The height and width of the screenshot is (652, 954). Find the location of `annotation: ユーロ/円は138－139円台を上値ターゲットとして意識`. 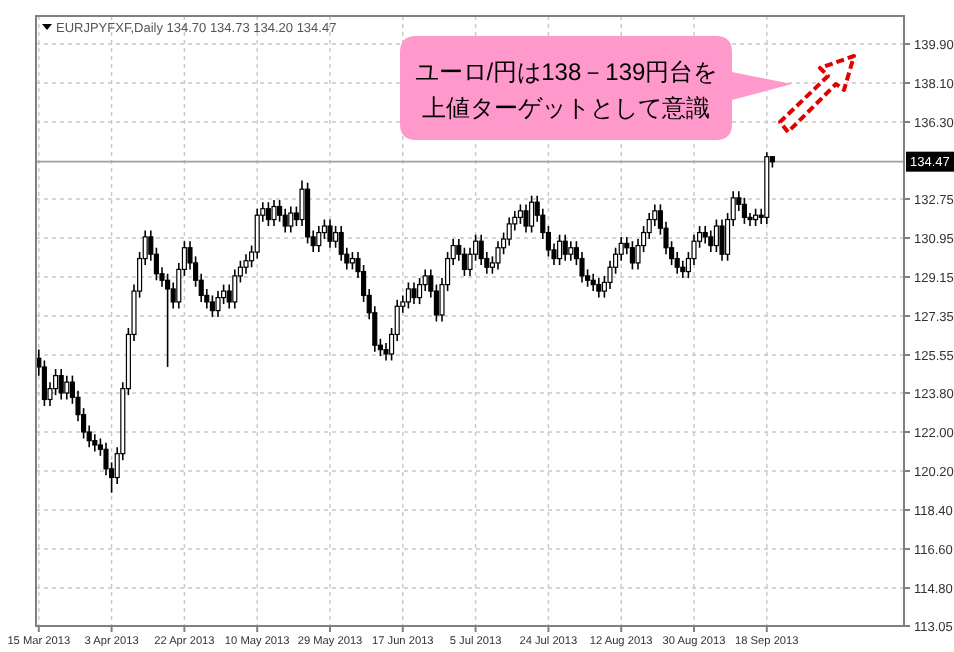

annotation: ユーロ/円は138－139円台を上値ターゲットとして意識 is located at coordinates (566, 90).